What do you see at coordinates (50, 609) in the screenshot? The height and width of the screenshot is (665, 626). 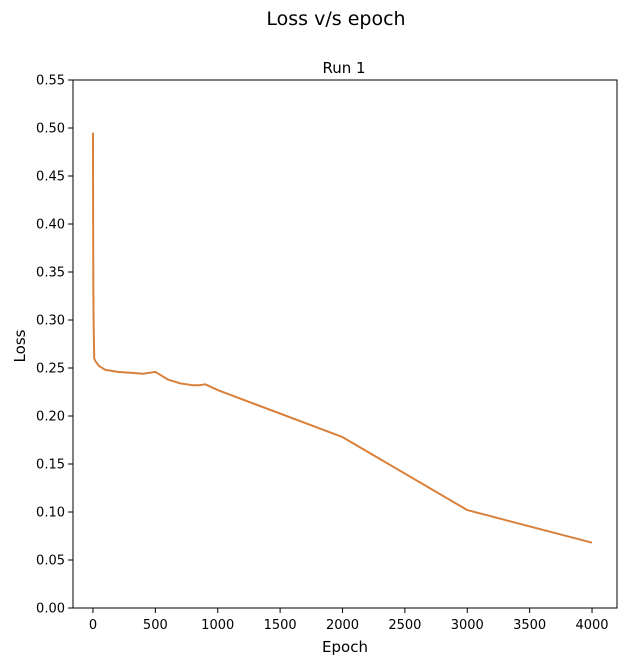 I see `y-tick-label: 0.00` at bounding box center [50, 609].